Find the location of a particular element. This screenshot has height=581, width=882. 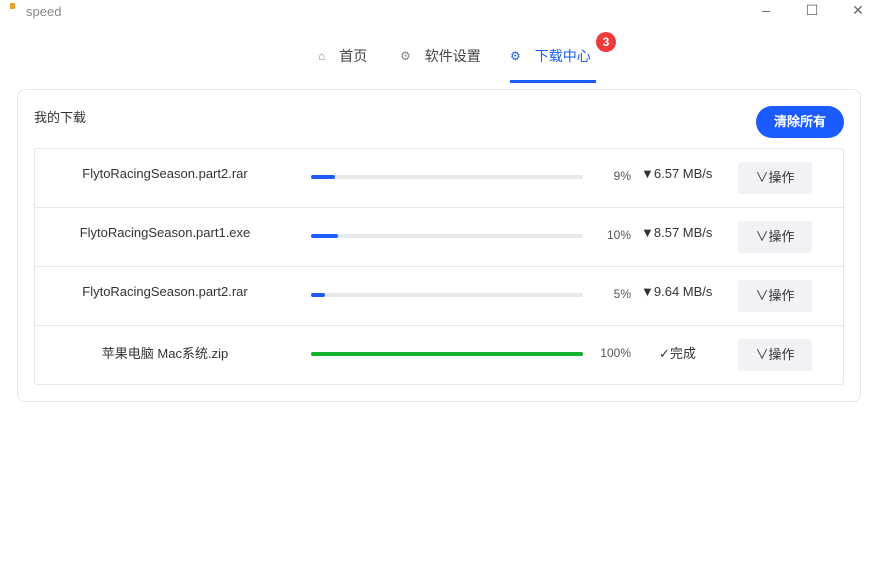

maximize-button: ☐ is located at coordinates (812, 10).